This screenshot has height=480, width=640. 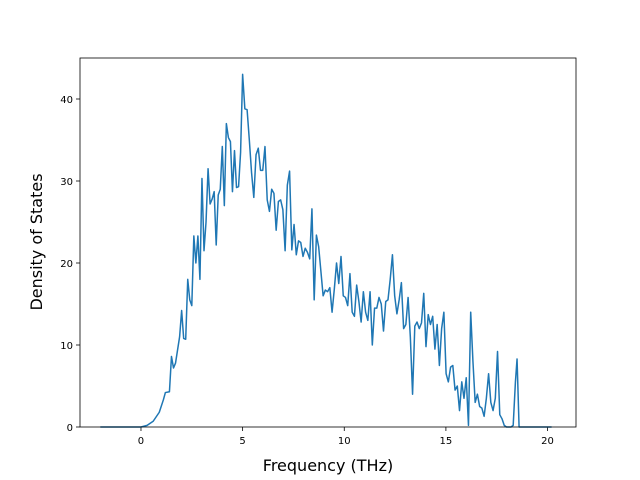 I want to click on x-tick-label: 5, so click(x=242, y=441).